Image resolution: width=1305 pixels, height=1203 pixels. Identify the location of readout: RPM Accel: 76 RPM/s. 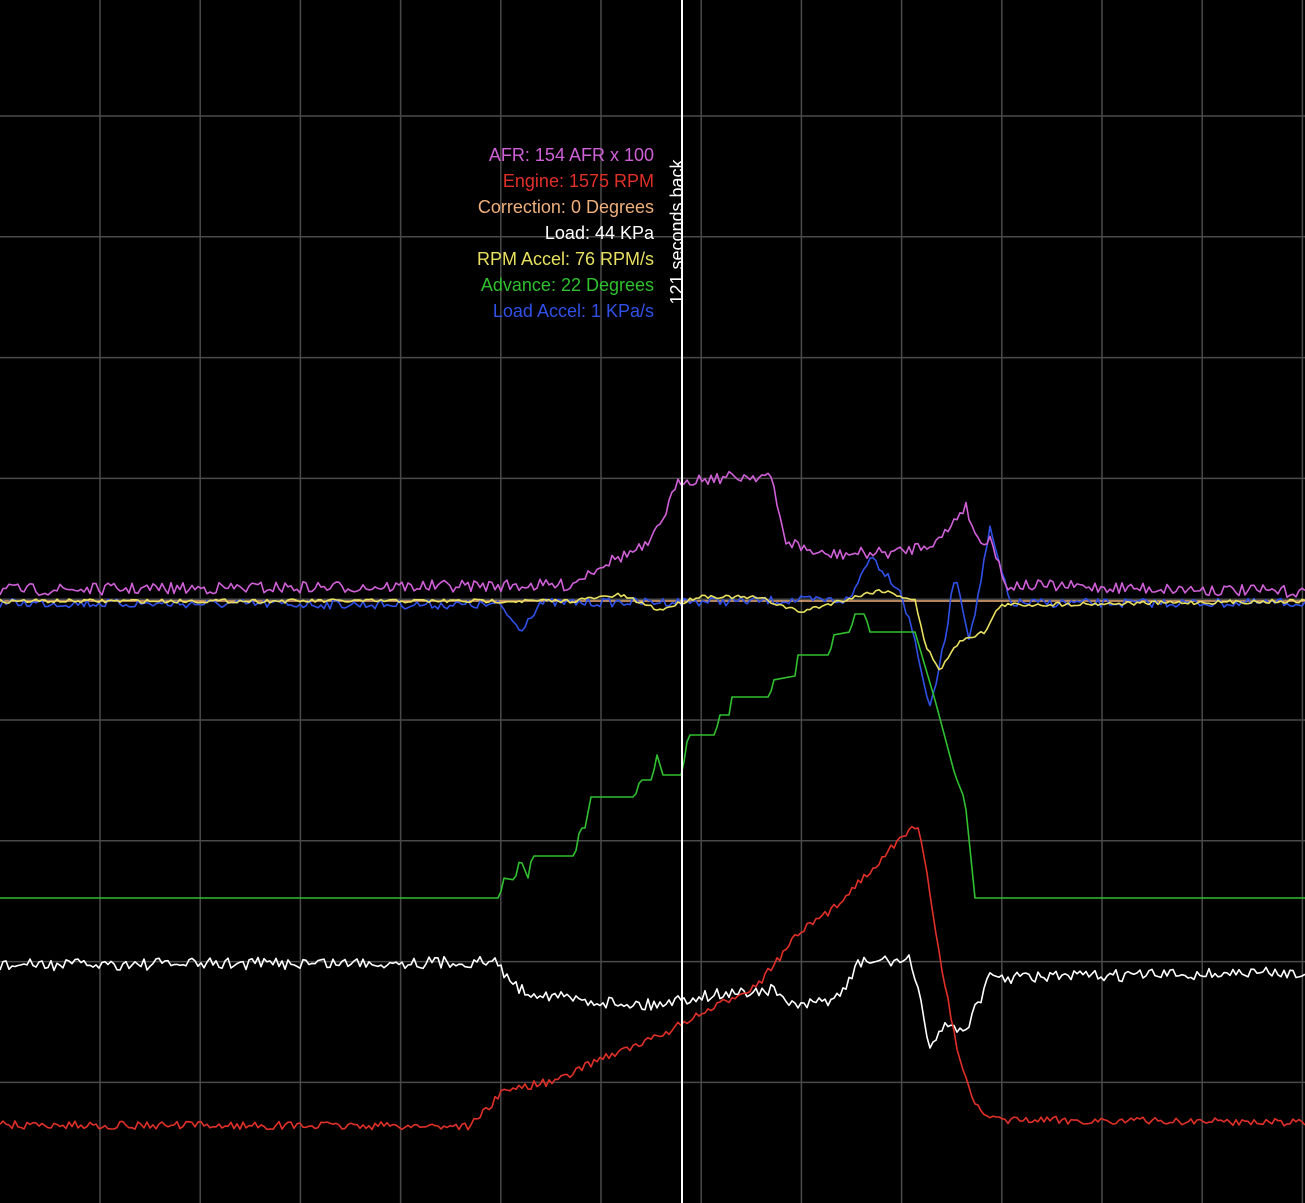
(565, 259).